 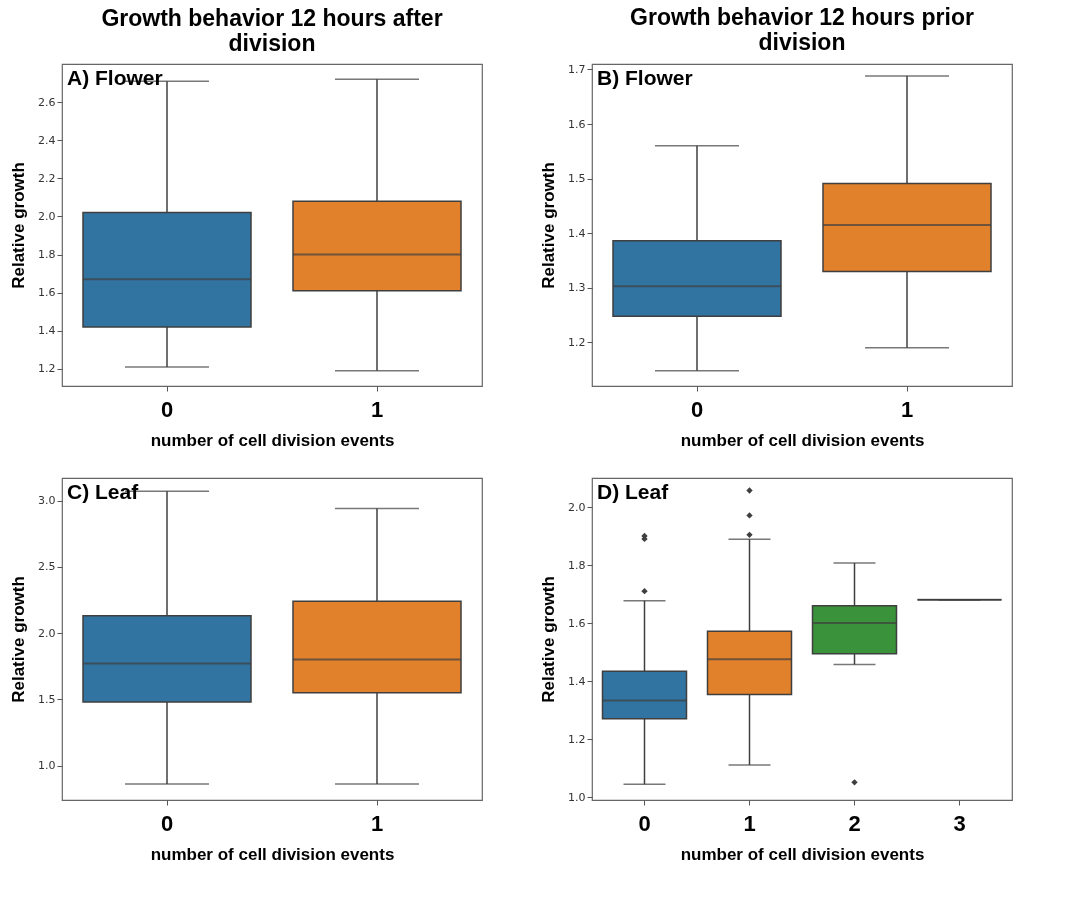 What do you see at coordinates (959, 823) in the screenshot?
I see `x-tick-label: 3` at bounding box center [959, 823].